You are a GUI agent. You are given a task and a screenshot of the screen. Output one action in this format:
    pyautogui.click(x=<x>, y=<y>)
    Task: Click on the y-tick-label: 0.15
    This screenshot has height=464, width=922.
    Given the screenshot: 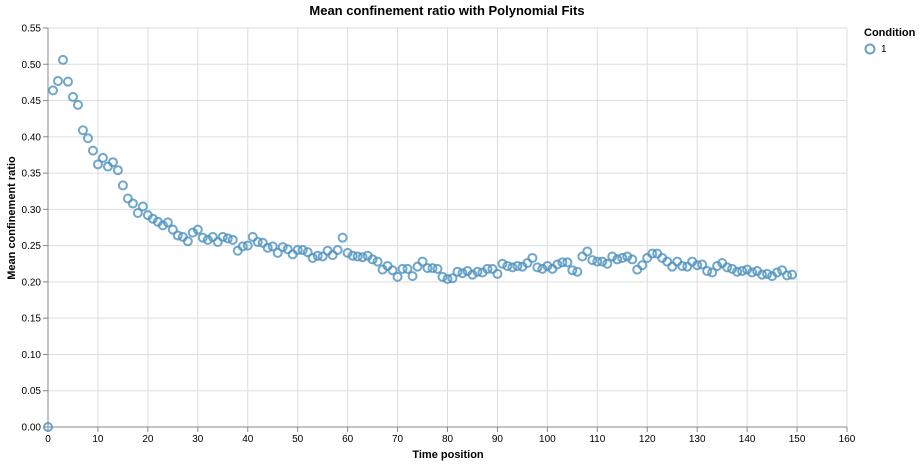 What is the action you would take?
    pyautogui.click(x=32, y=319)
    